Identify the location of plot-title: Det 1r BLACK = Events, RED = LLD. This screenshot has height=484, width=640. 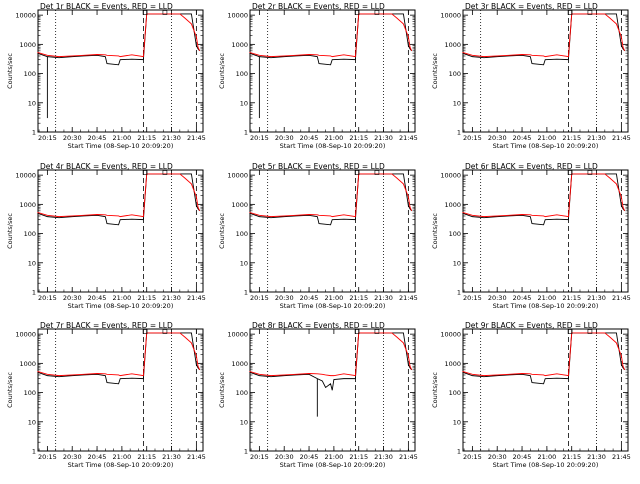
(106, 6).